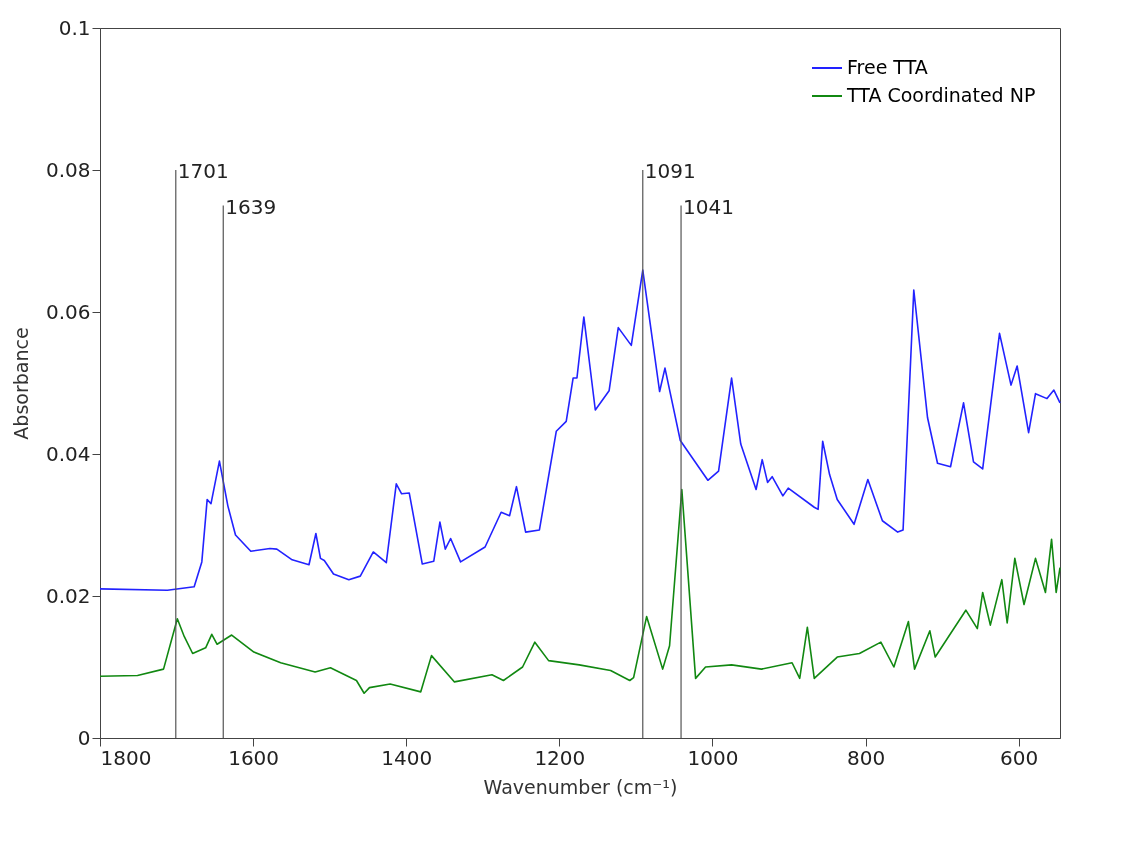 Image resolution: width=1126 pixels, height=853 pixels. I want to click on x-tick-label: 1000, so click(713, 757).